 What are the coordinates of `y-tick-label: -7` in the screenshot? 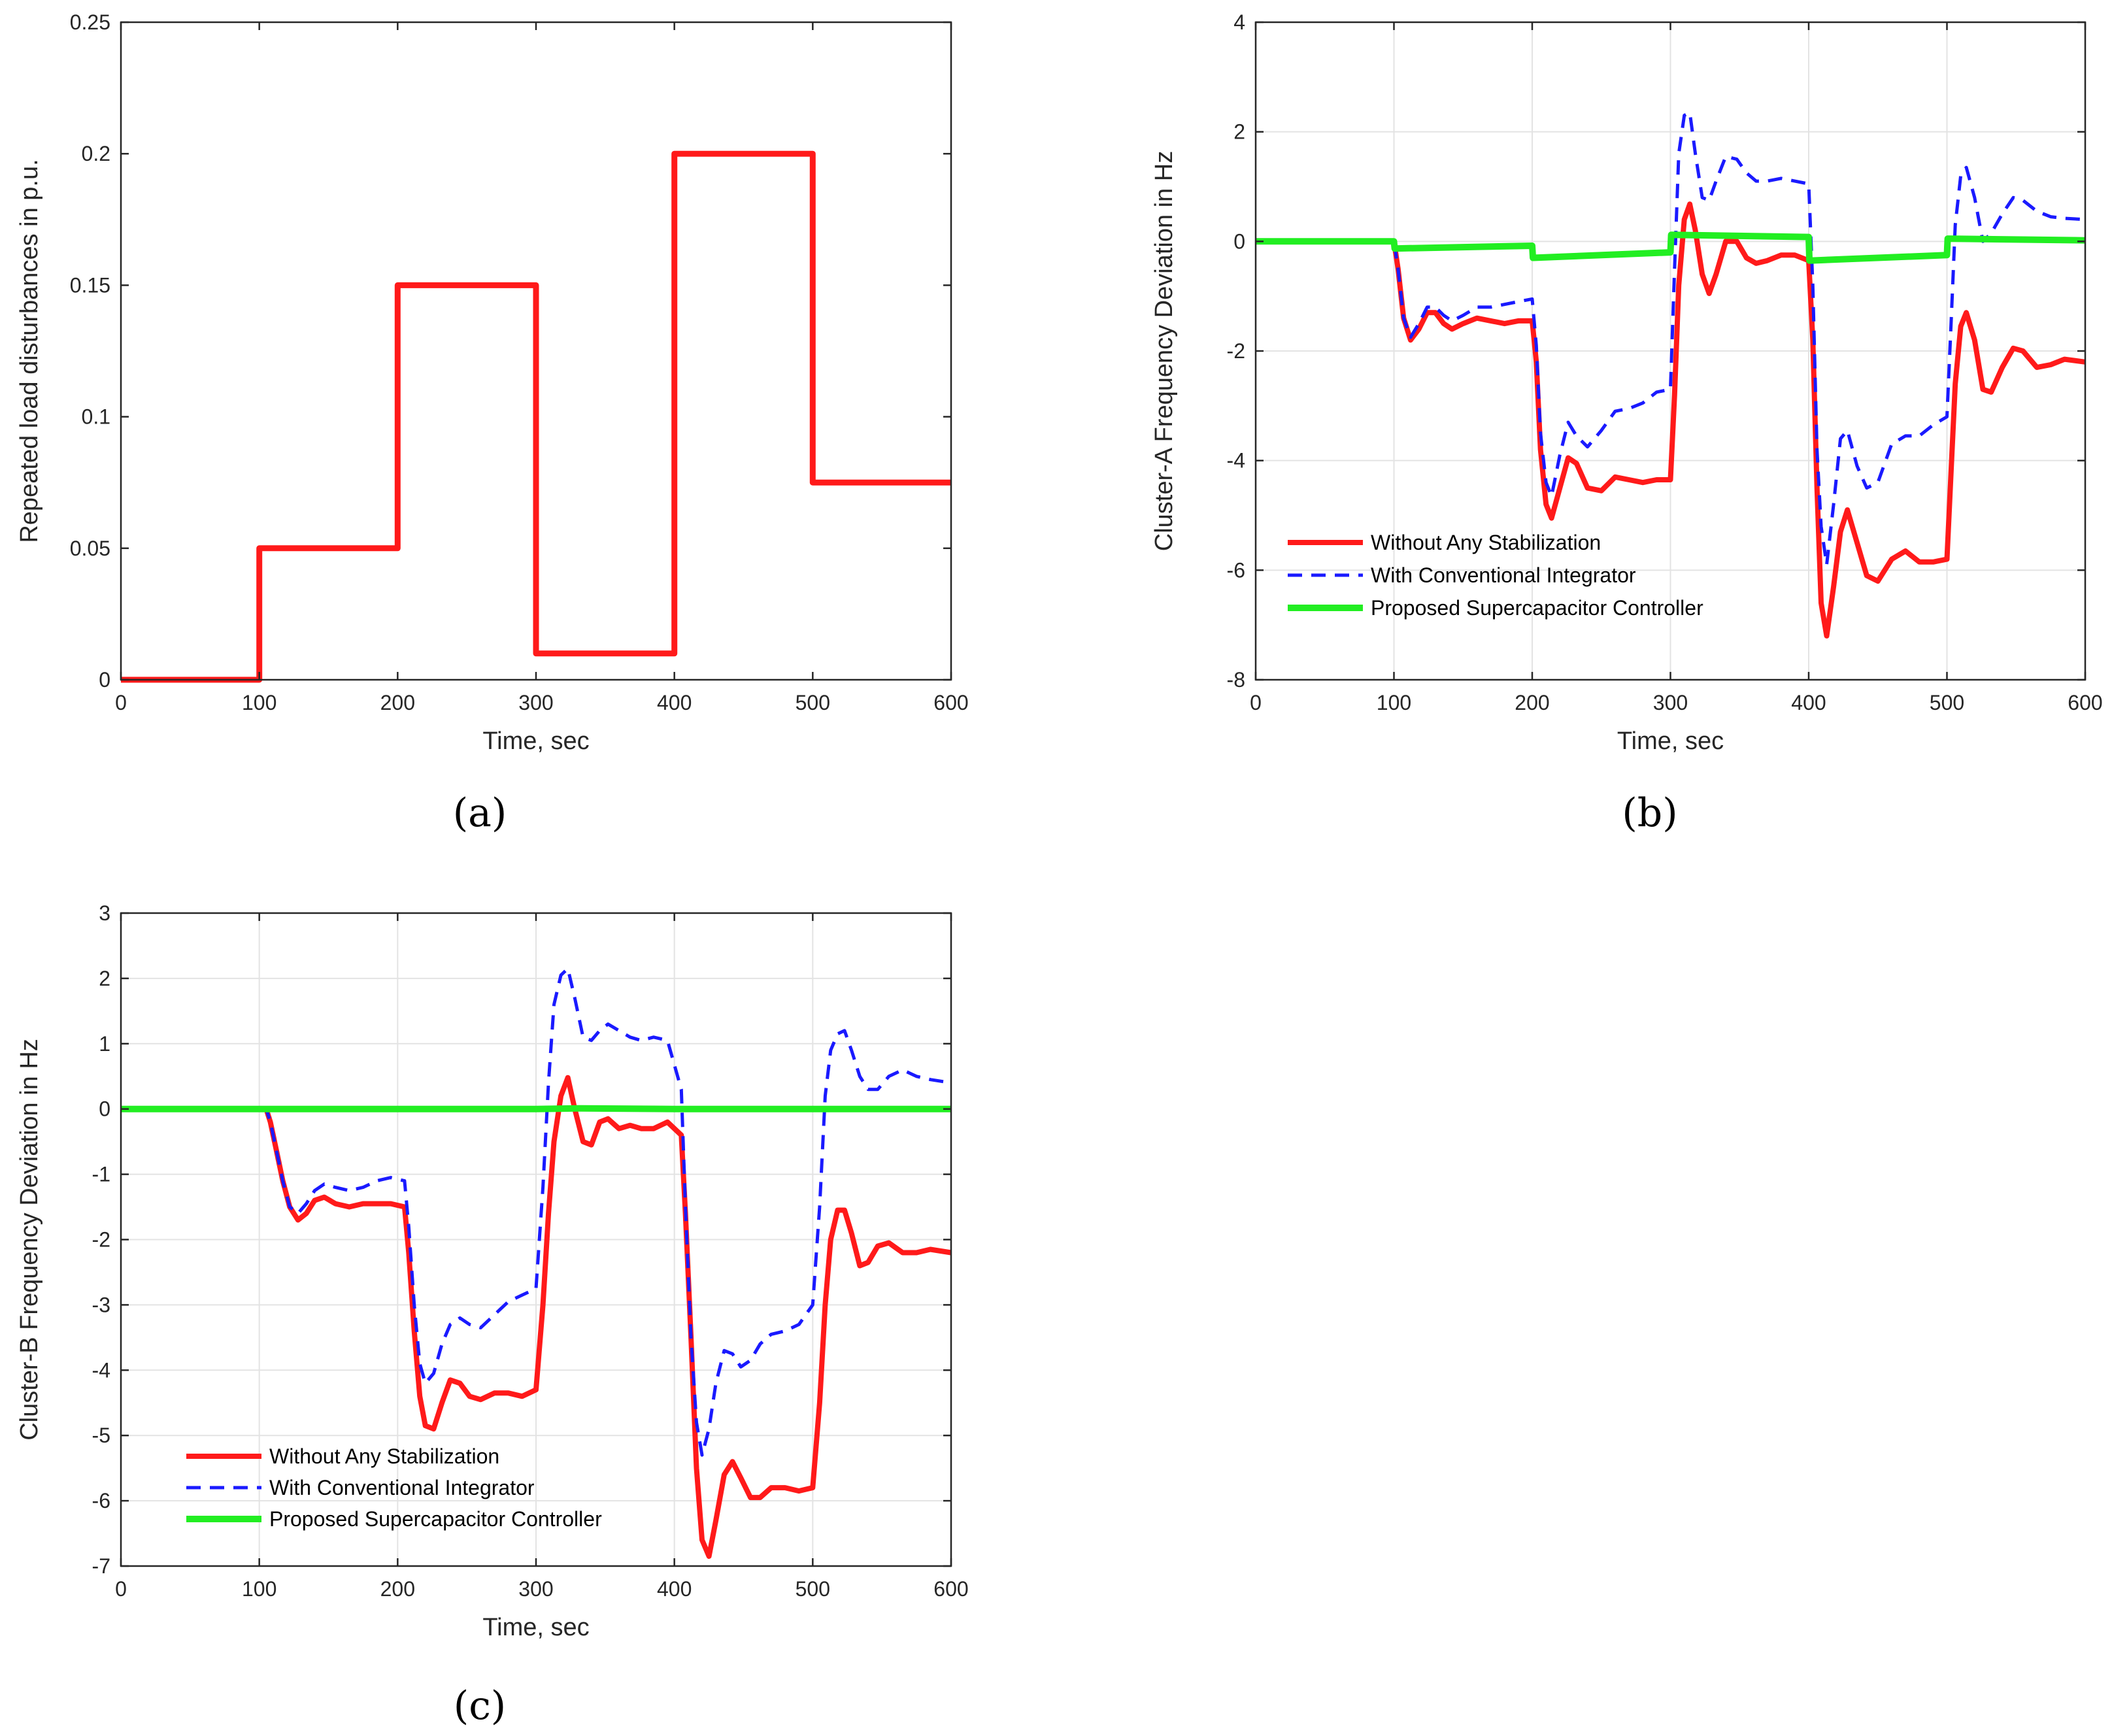 It's located at (101, 1566).